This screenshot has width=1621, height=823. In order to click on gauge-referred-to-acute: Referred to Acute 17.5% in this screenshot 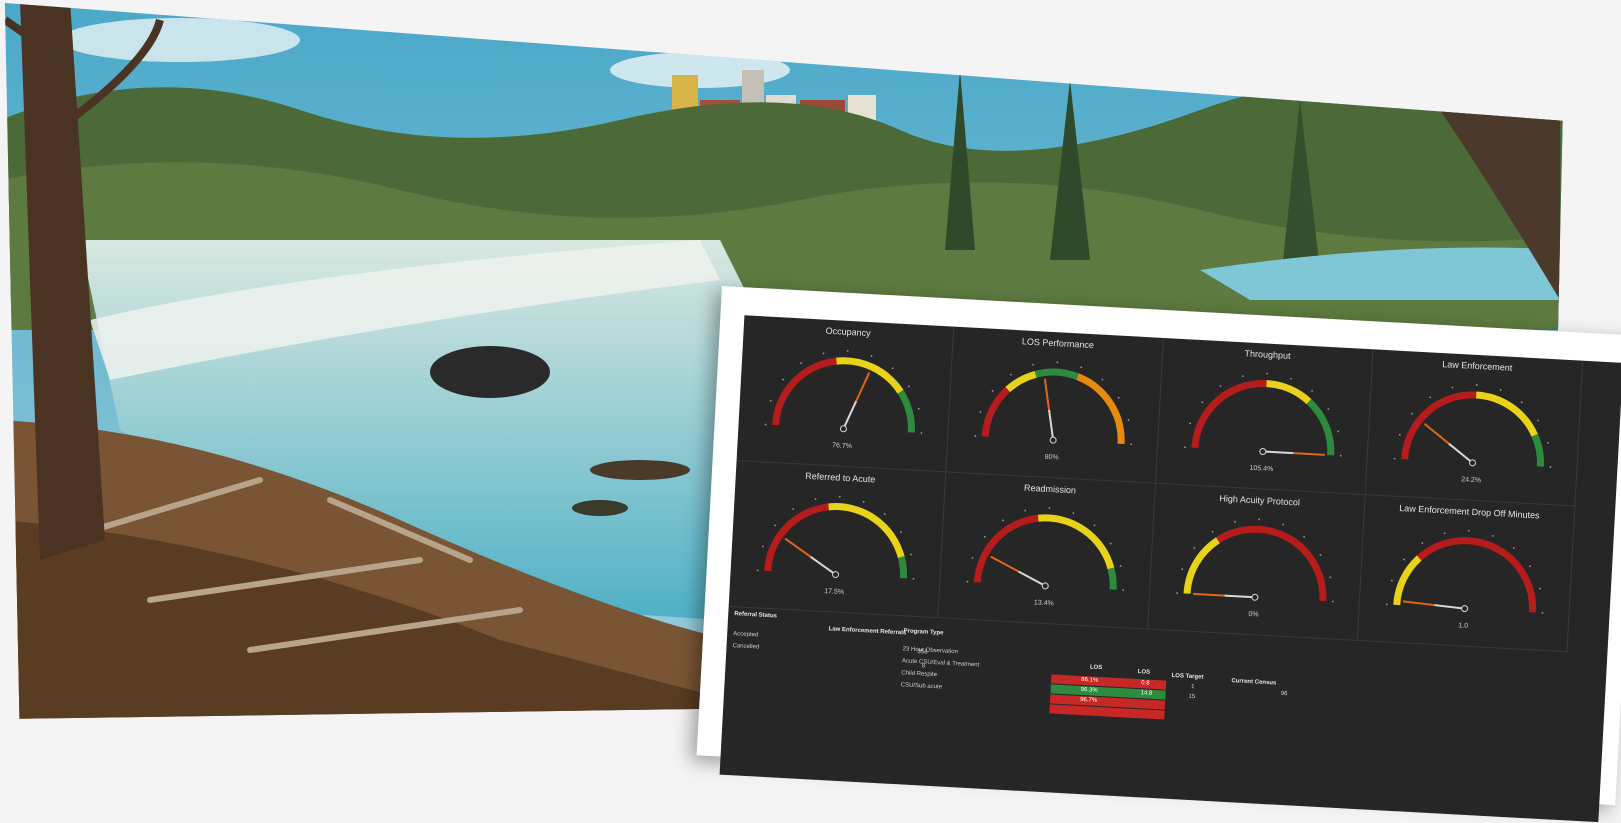, I will do `click(837, 540)`.